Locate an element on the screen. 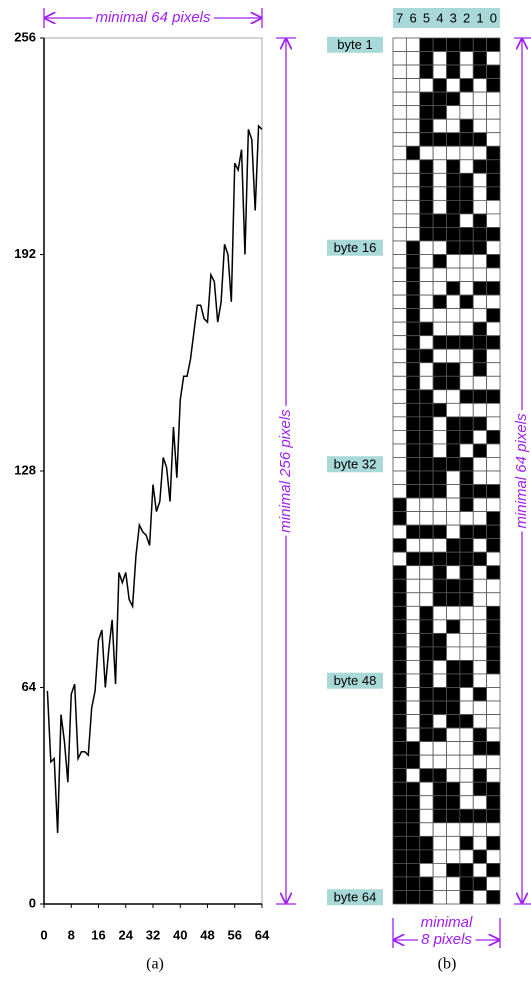 This screenshot has height=983, width=531. caption: (b) is located at coordinates (447, 964).